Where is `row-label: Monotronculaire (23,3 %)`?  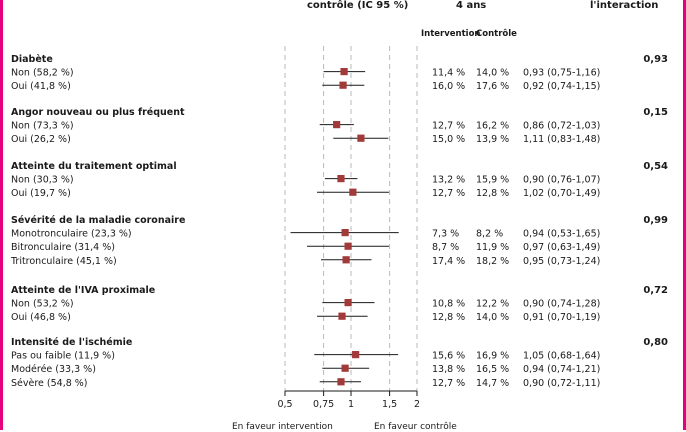 row-label: Monotronculaire (23,3 %) is located at coordinates (71, 234).